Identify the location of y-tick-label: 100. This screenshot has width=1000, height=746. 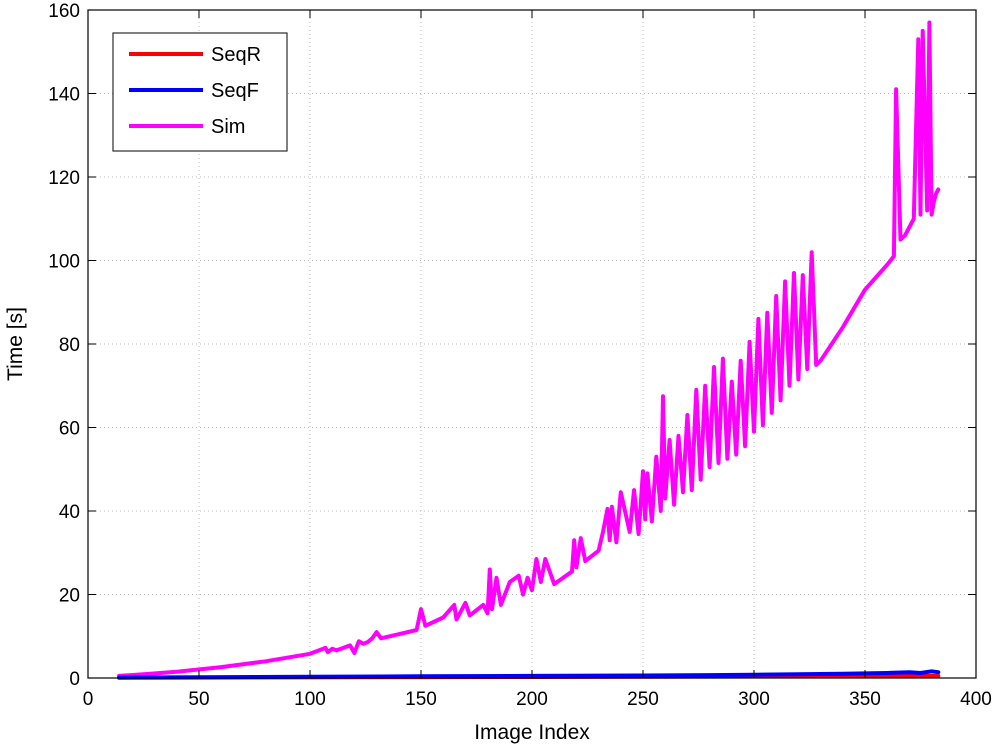
(64, 262).